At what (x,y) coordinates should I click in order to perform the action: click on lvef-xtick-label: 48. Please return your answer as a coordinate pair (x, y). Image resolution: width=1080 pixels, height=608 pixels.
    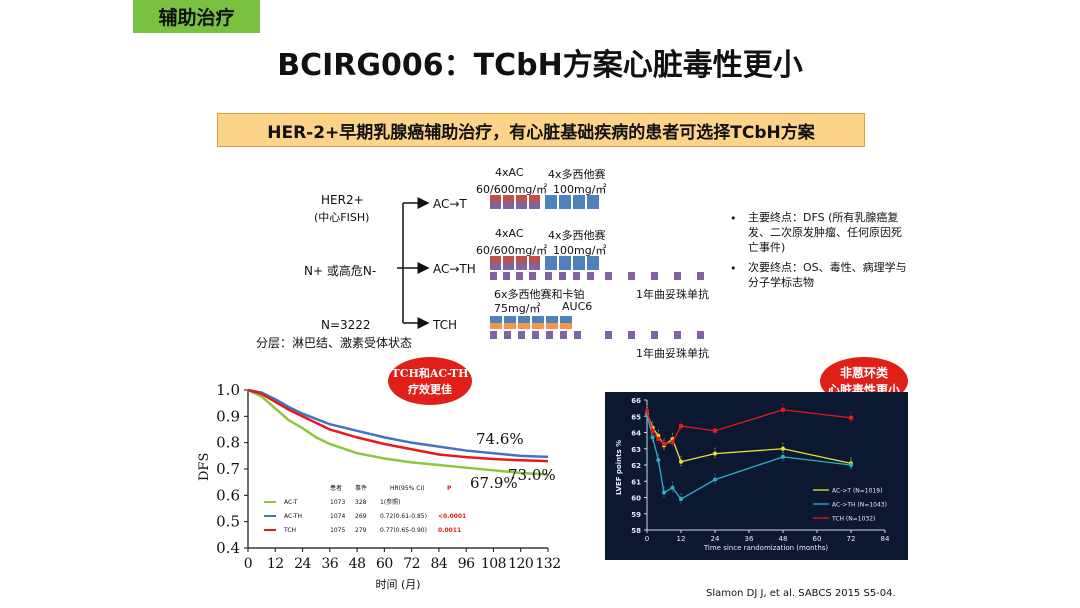
    Looking at the image, I should click on (783, 539).